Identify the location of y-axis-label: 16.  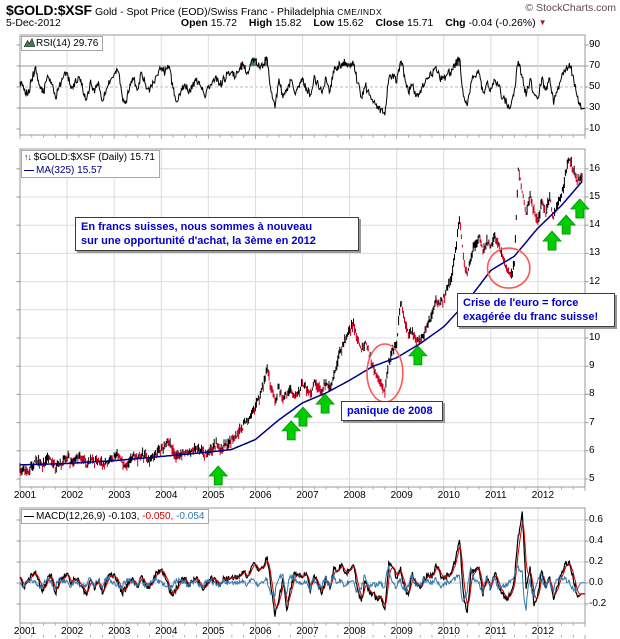
(595, 168).